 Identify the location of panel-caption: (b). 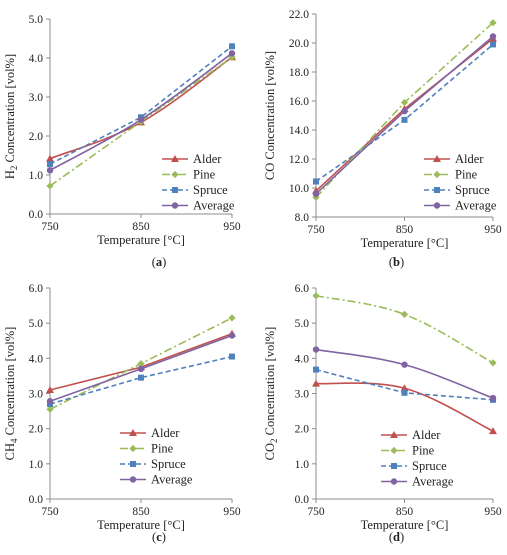
(396, 262).